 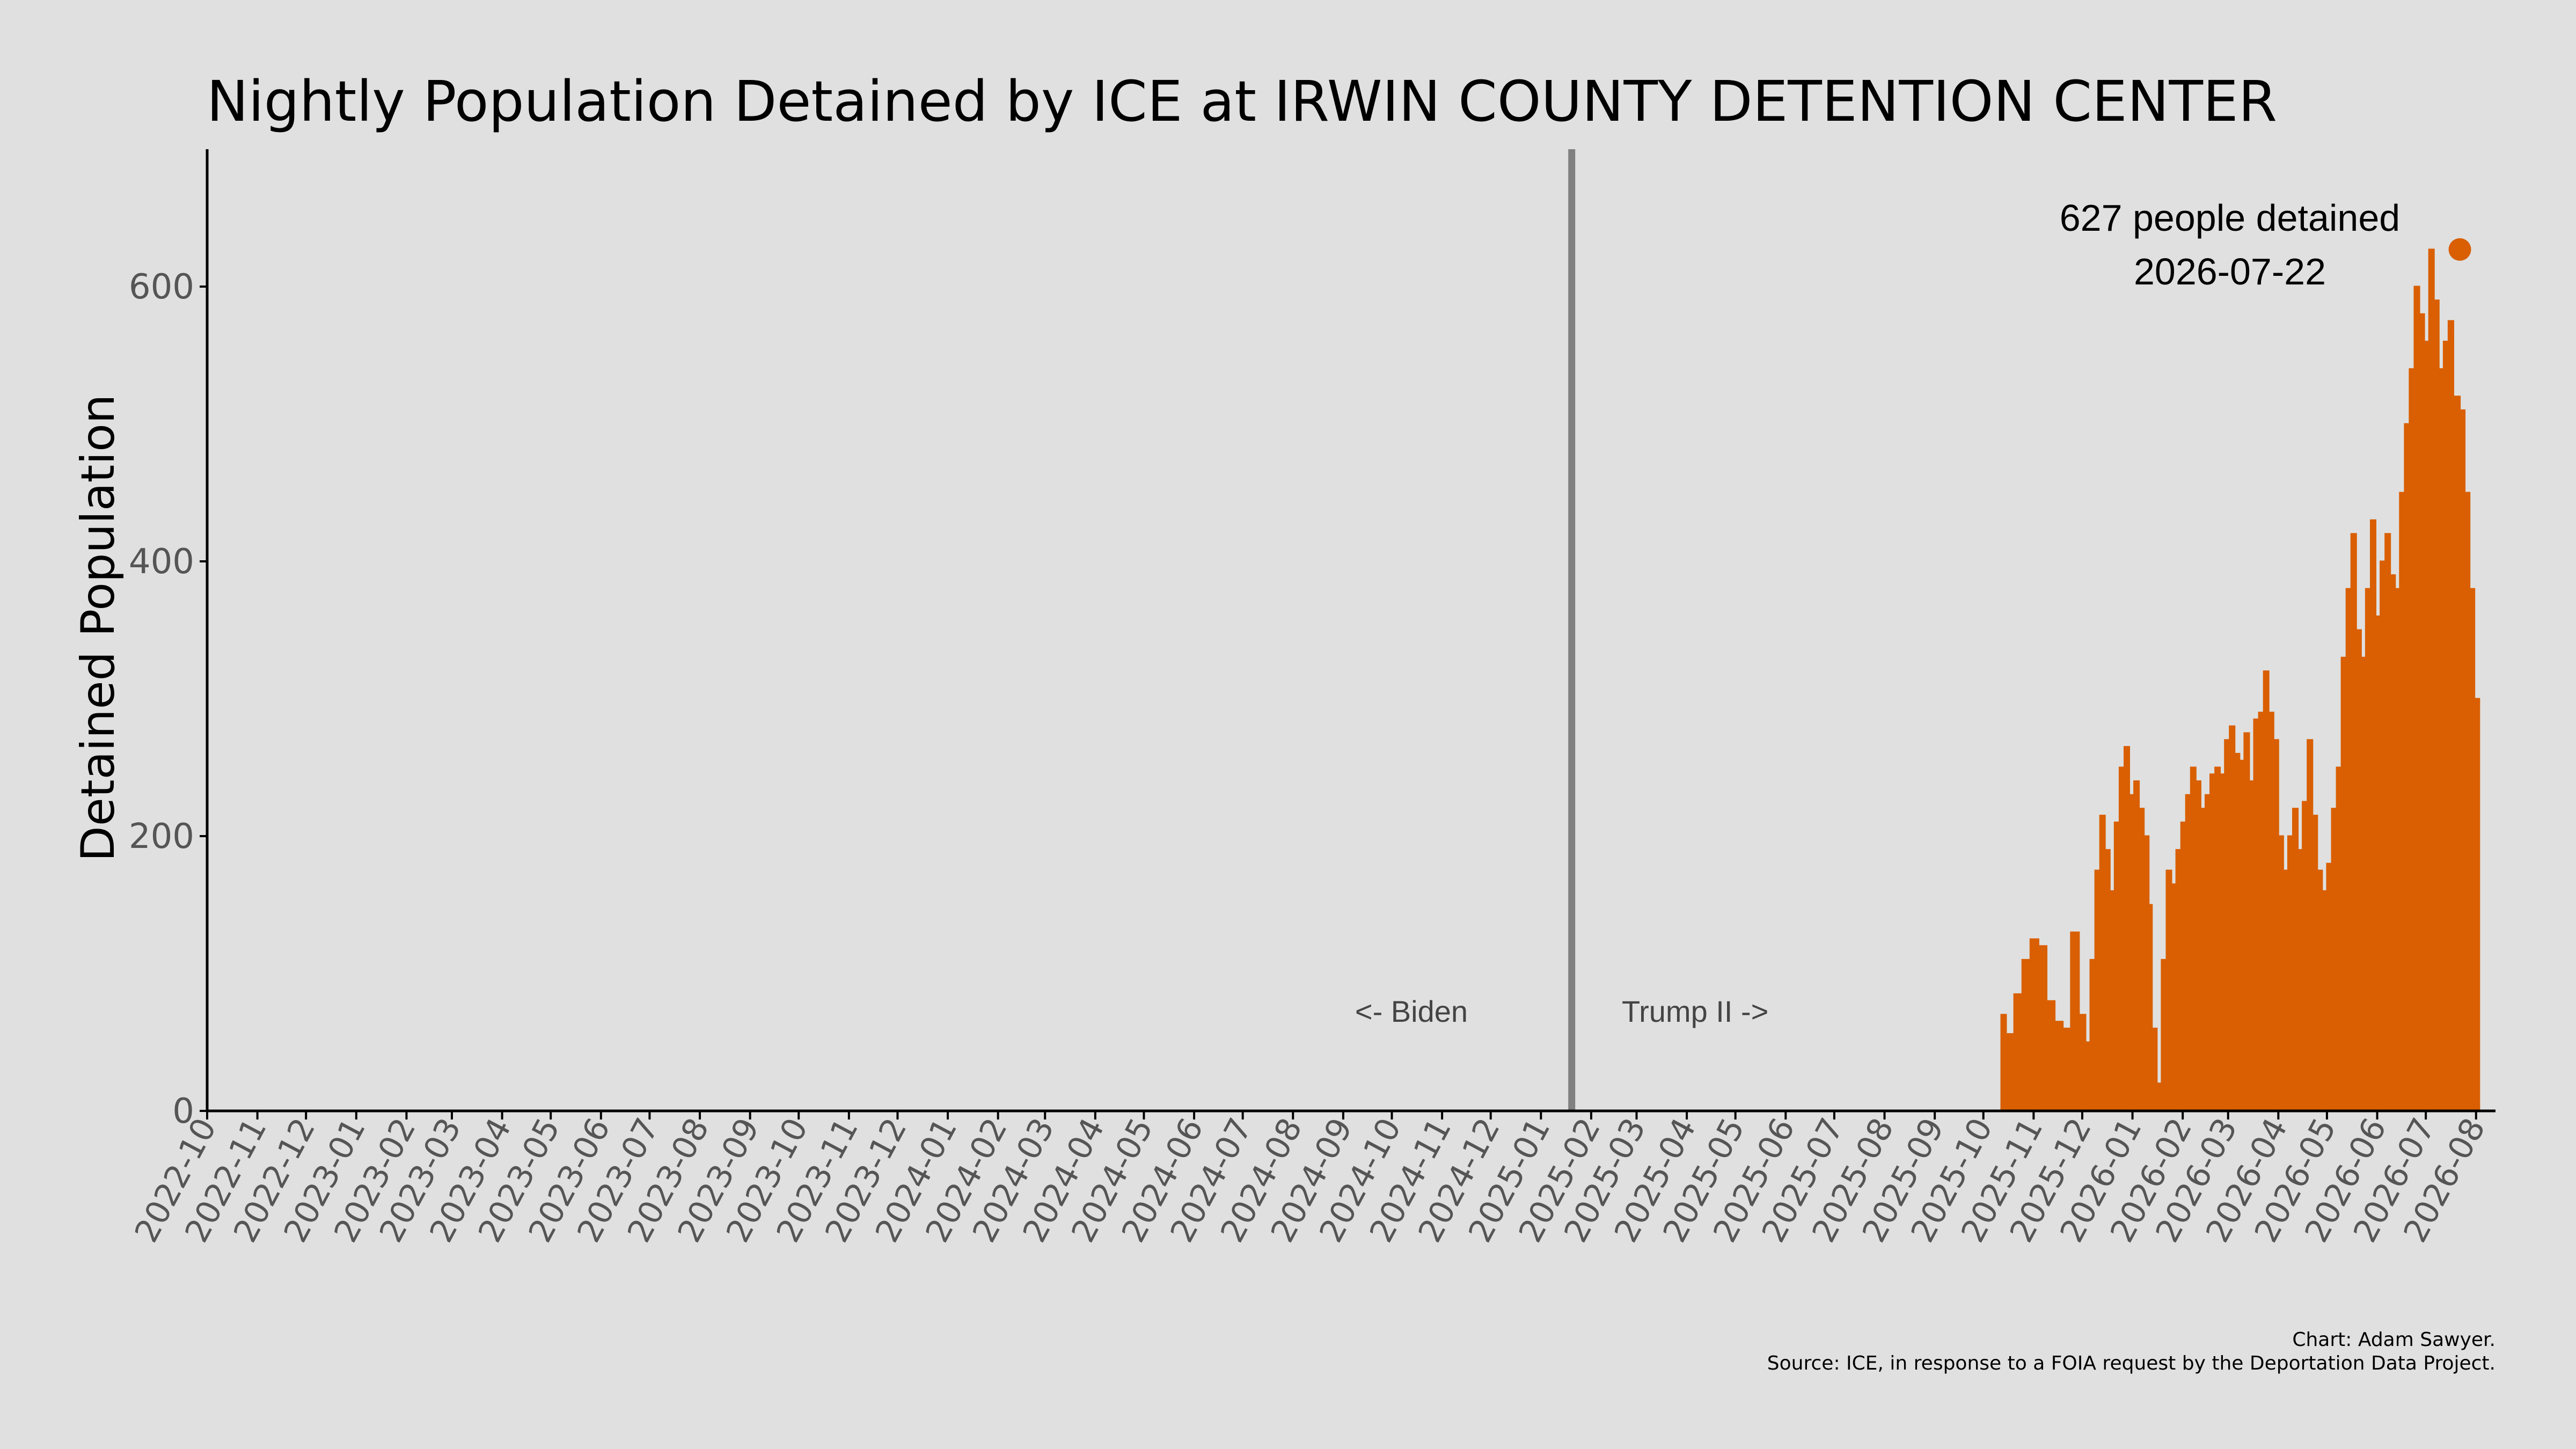 I want to click on era-label-biden: <- Biden, so click(x=1411, y=1011).